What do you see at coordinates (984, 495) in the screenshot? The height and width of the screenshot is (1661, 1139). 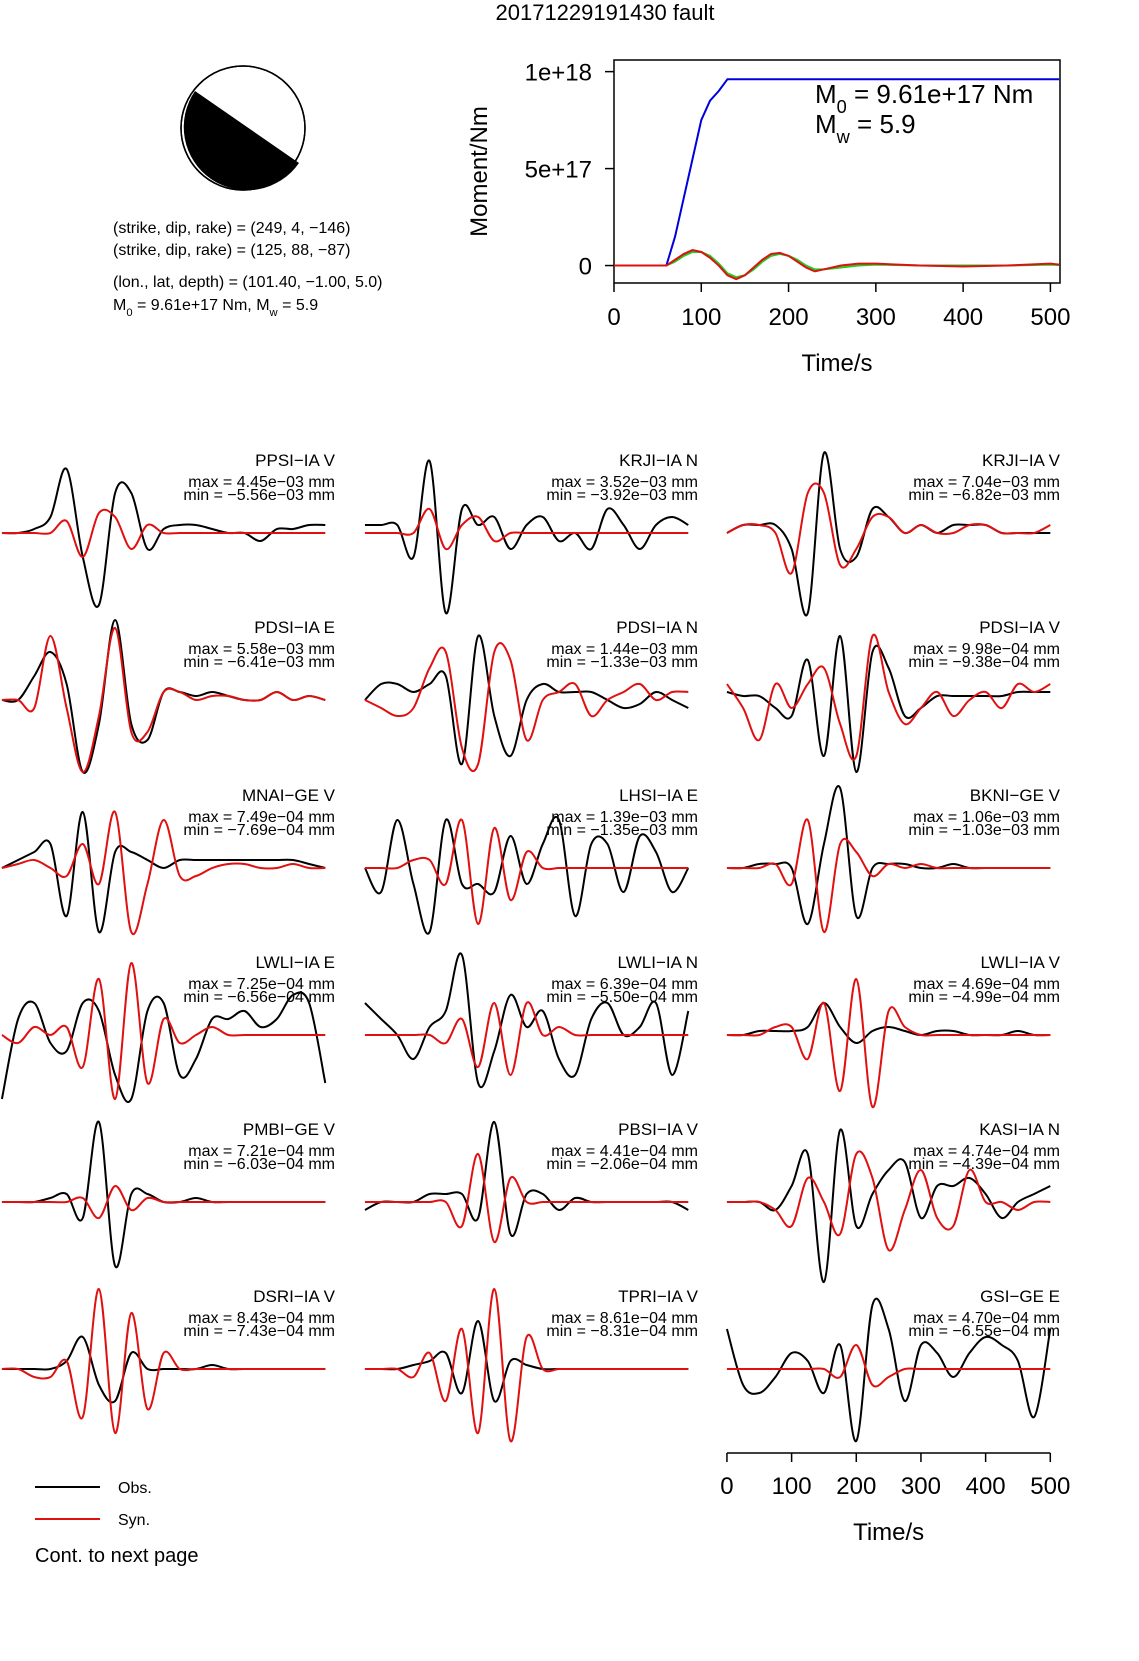 I see `min-label: min = −6.82e−03 mm` at bounding box center [984, 495].